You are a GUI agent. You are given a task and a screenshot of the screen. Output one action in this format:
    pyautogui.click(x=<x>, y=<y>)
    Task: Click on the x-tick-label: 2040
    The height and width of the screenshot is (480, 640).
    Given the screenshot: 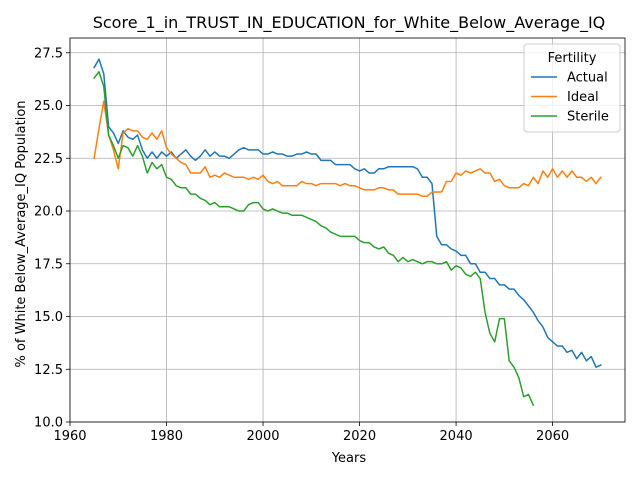 What is the action you would take?
    pyautogui.click(x=456, y=436)
    